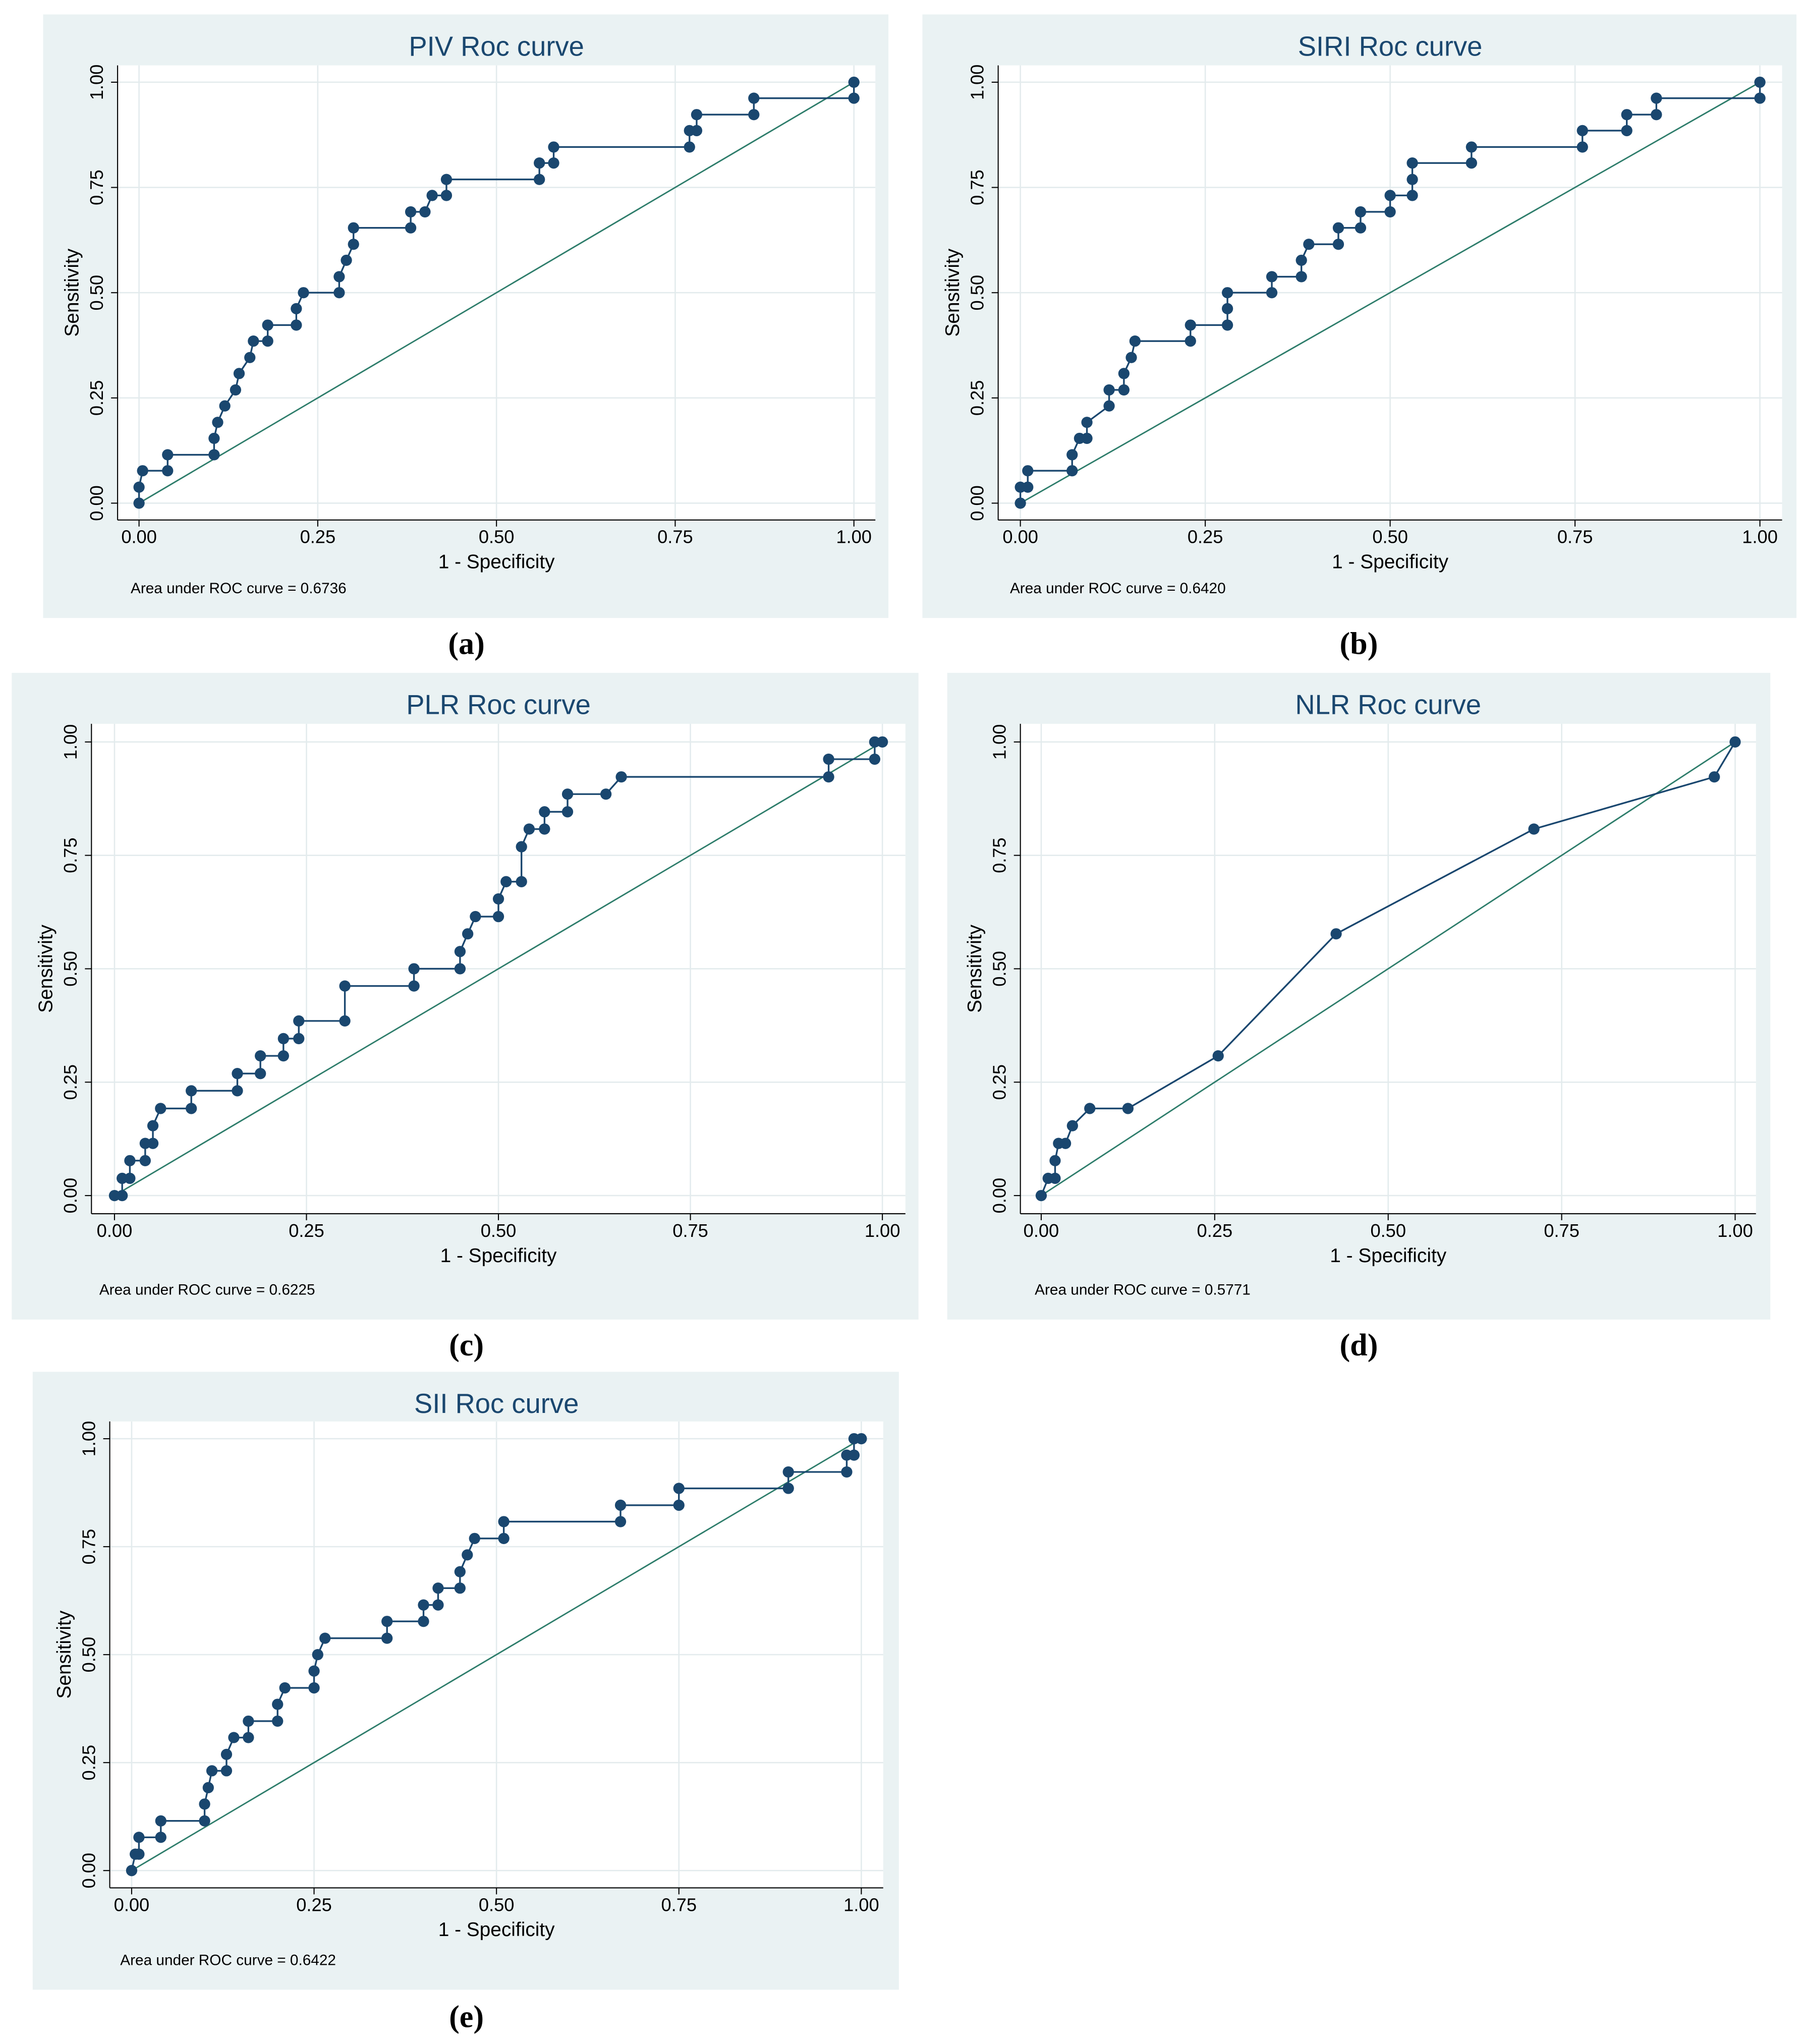 Image resolution: width=1803 pixels, height=2044 pixels. I want to click on x-tick-label: 1.00, so click(1735, 1230).